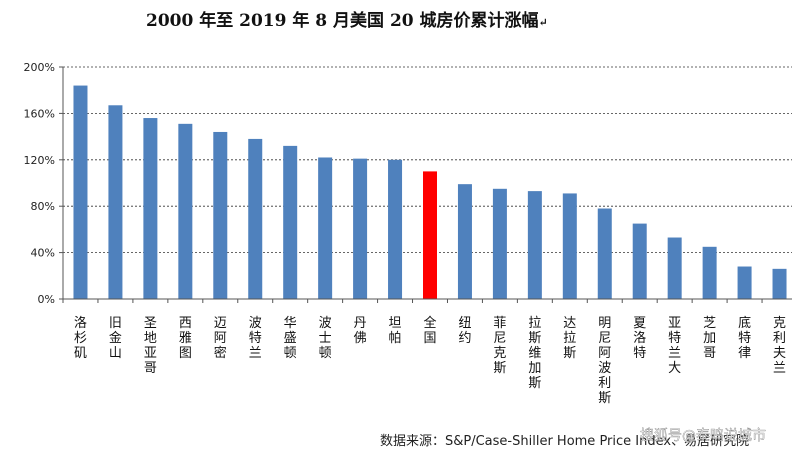 Image resolution: width=792 pixels, height=452 pixels. What do you see at coordinates (709, 338) in the screenshot?
I see `x-tick-label: 芝加哥` at bounding box center [709, 338].